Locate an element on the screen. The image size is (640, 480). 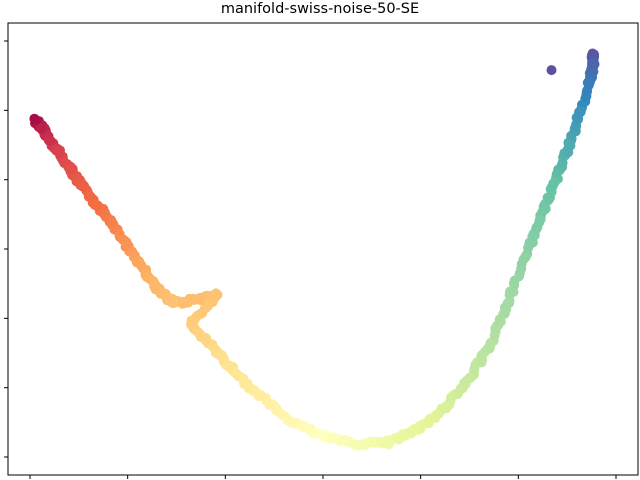
chart-title: manifold-swiss-noise-50-SE is located at coordinates (320, 9).